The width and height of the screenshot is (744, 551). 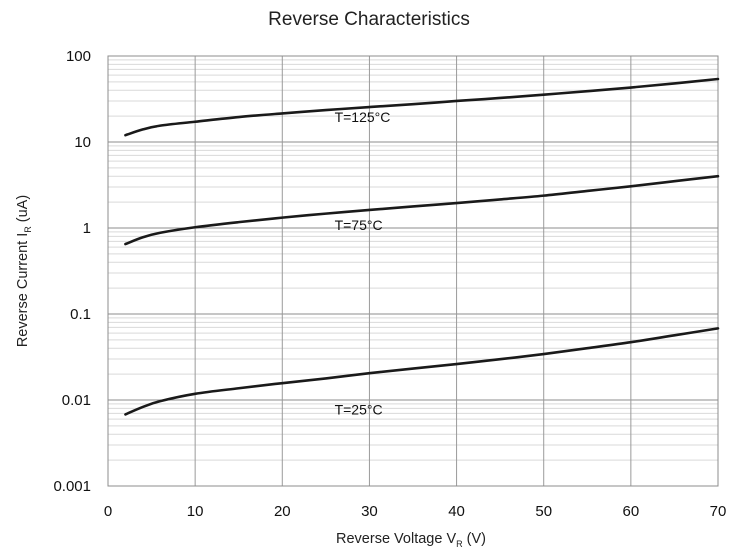 What do you see at coordinates (363, 117) in the screenshot?
I see `series-label-0: T=125°C` at bounding box center [363, 117].